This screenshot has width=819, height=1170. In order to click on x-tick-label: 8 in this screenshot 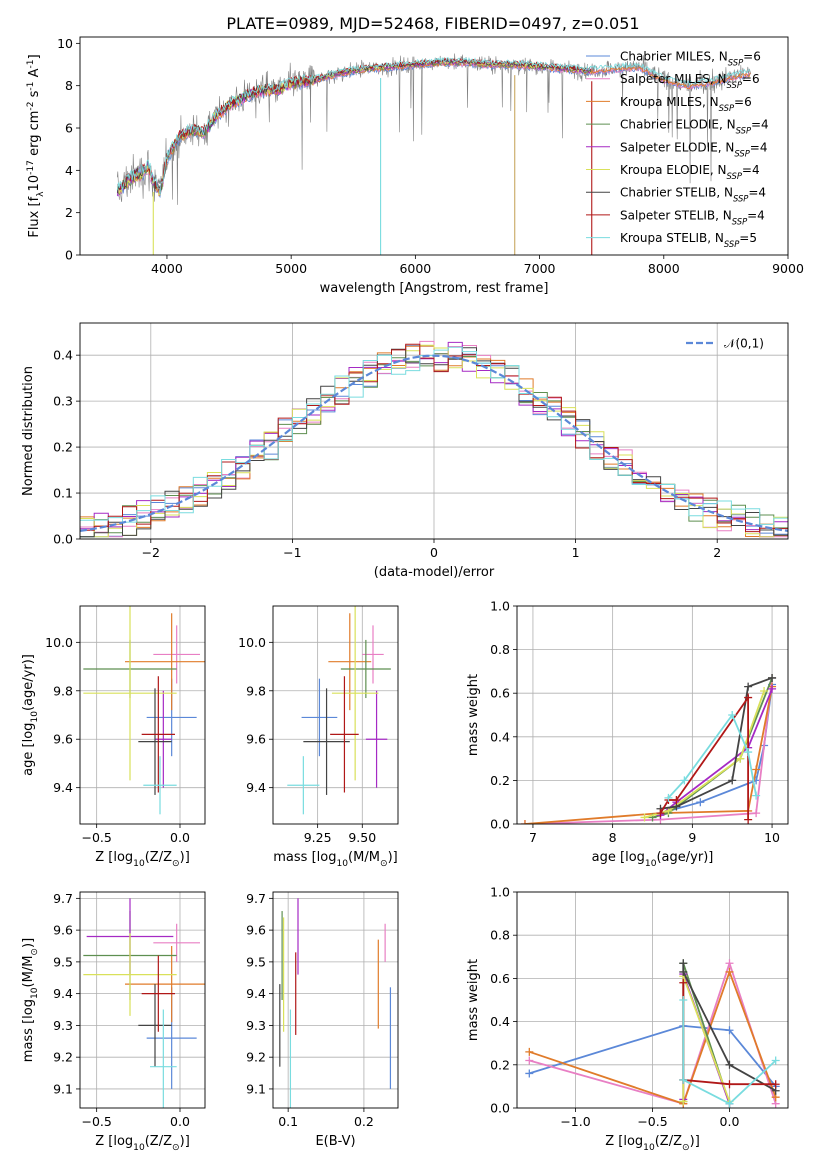, I will do `click(613, 837)`.